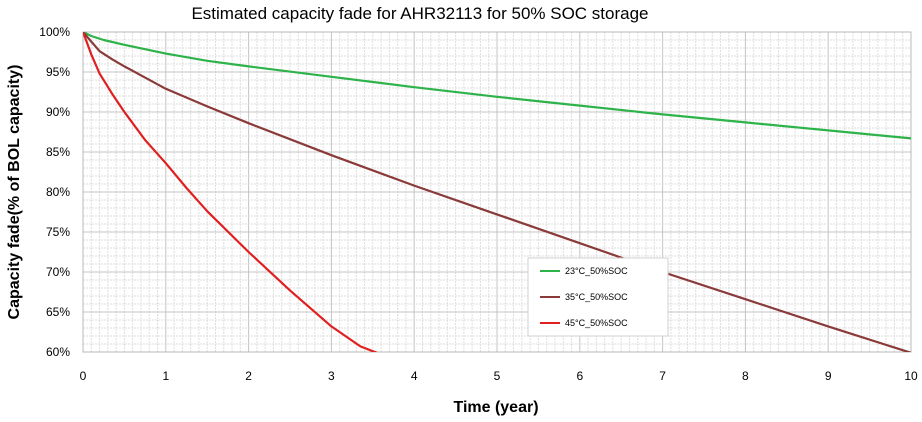 This screenshot has width=922, height=422. I want to click on legend-label: 35°C_50%SOC, so click(596, 297).